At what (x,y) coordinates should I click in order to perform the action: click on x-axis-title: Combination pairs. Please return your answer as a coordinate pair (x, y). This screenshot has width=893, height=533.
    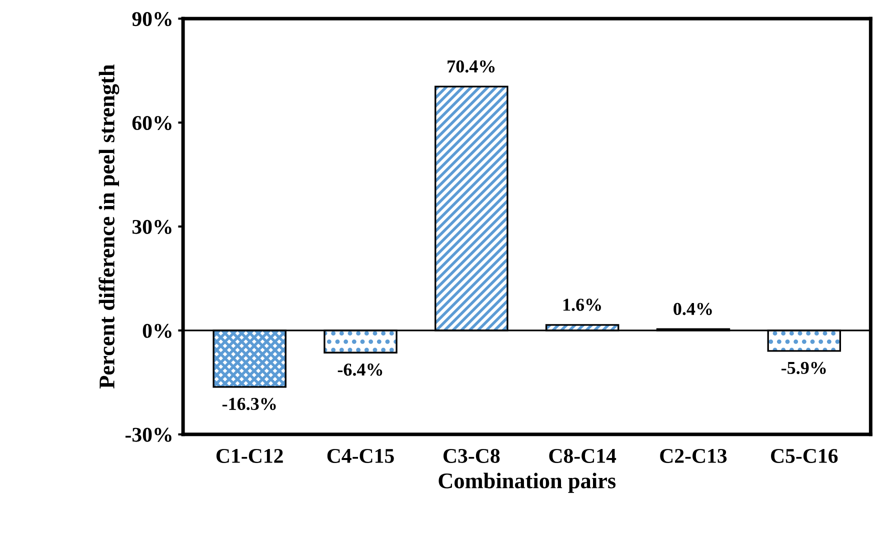
    Looking at the image, I should click on (527, 482).